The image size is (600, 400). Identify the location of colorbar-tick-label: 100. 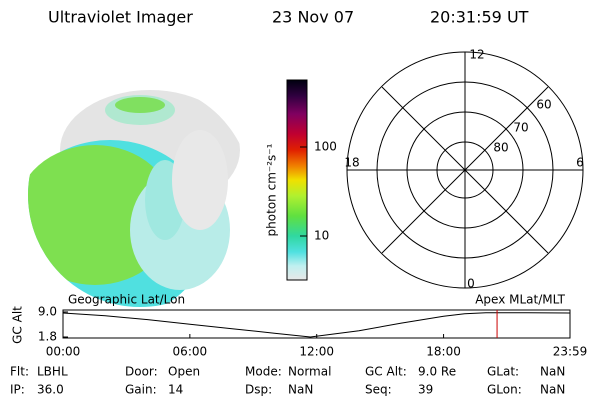
(325, 147).